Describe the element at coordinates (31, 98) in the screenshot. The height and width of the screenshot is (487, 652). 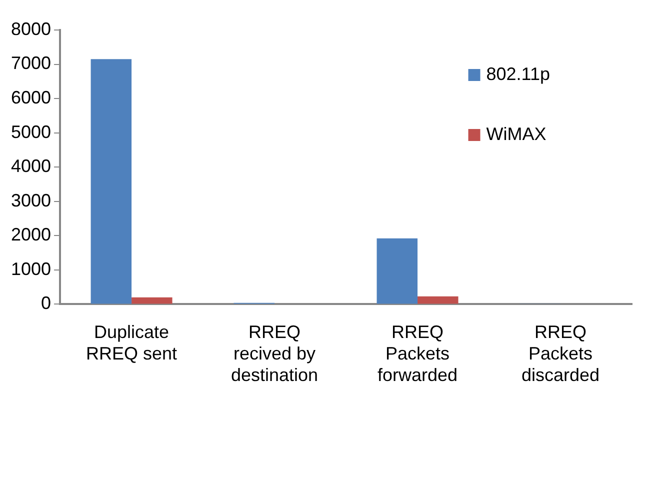
I see `y-tick-label: 6000` at that location.